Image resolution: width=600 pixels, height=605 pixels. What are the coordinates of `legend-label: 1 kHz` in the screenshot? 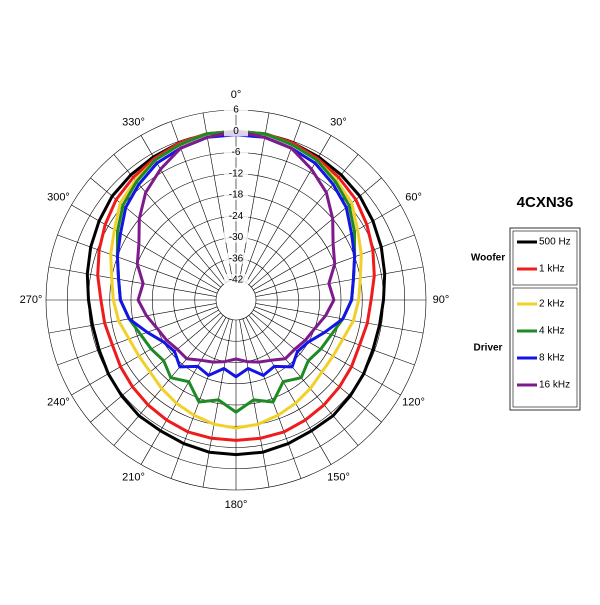 It's located at (552, 269).